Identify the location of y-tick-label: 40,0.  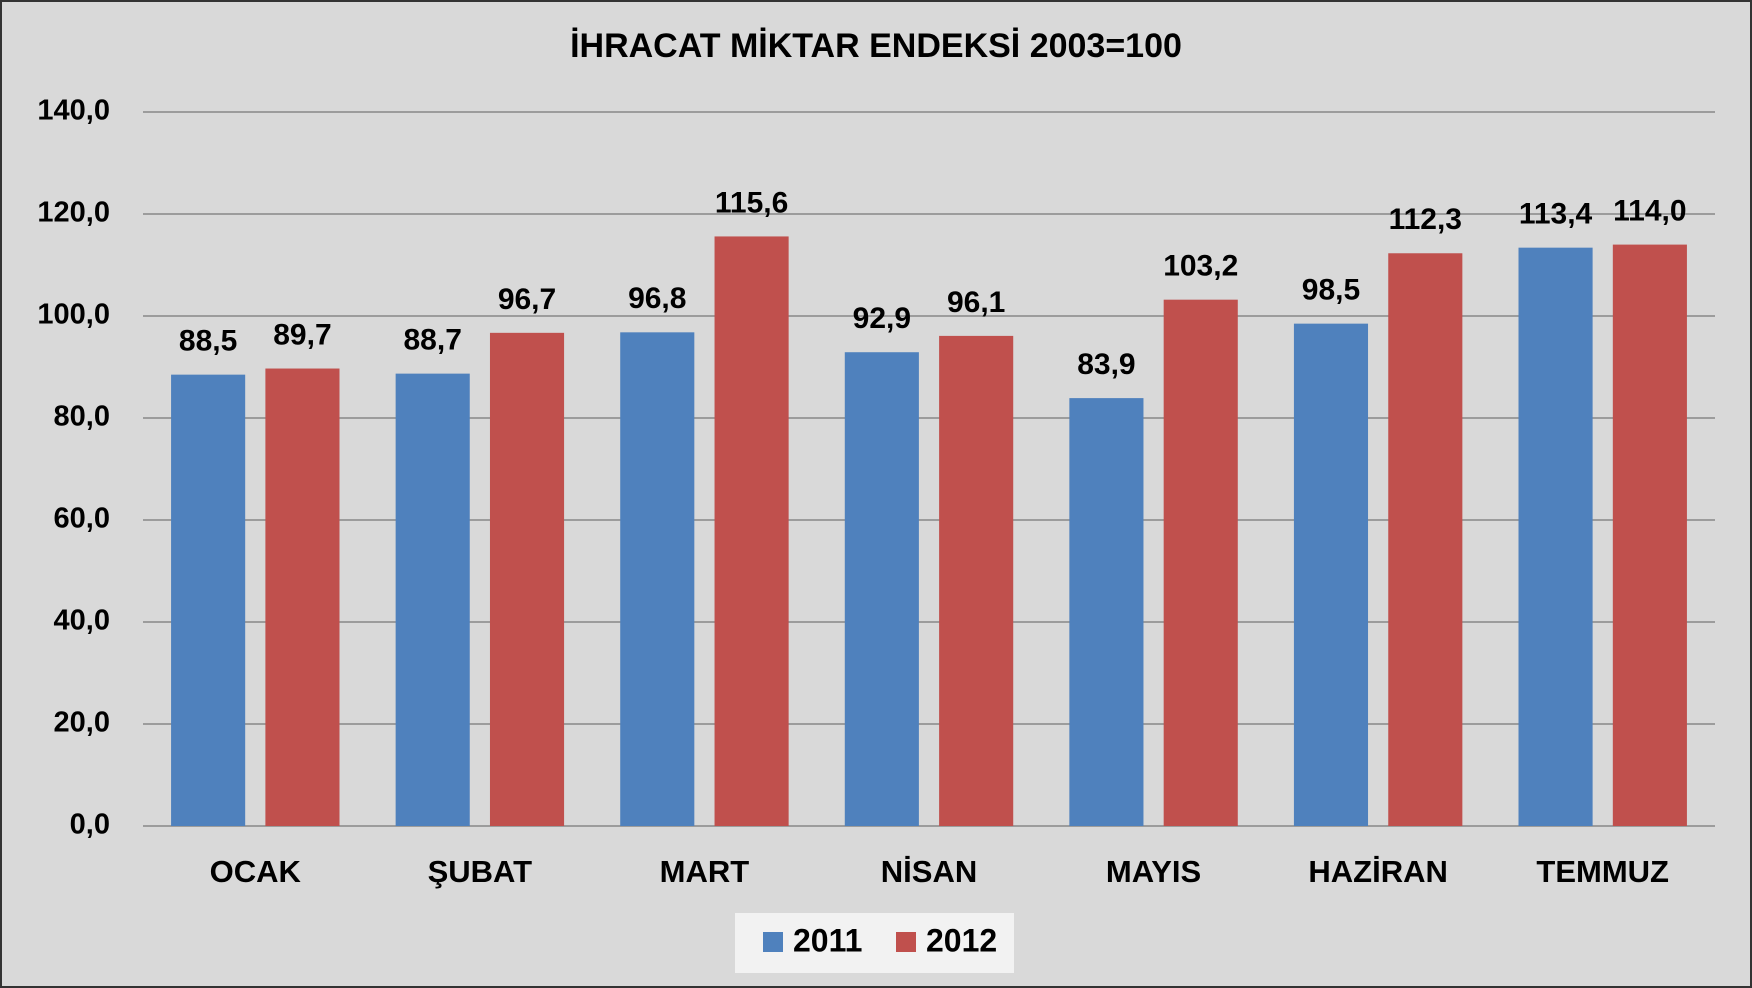
(82, 621).